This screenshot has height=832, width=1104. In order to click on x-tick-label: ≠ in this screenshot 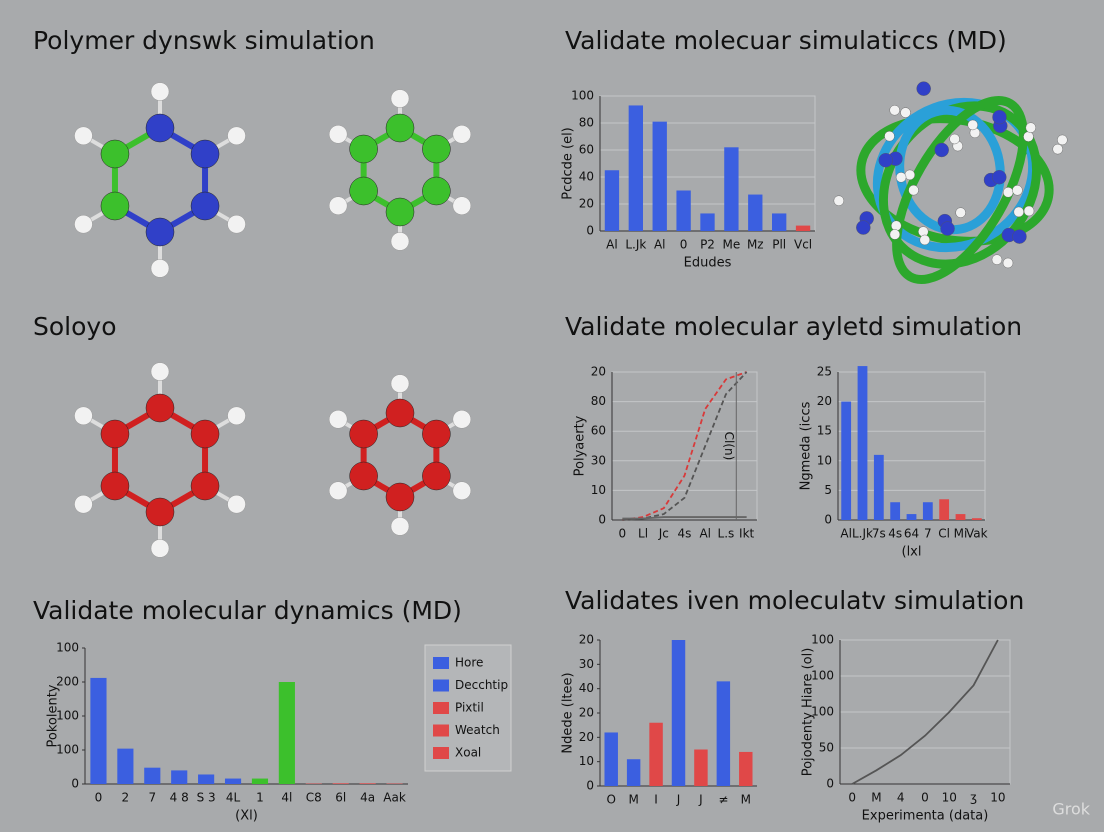, I will do `click(723, 800)`.